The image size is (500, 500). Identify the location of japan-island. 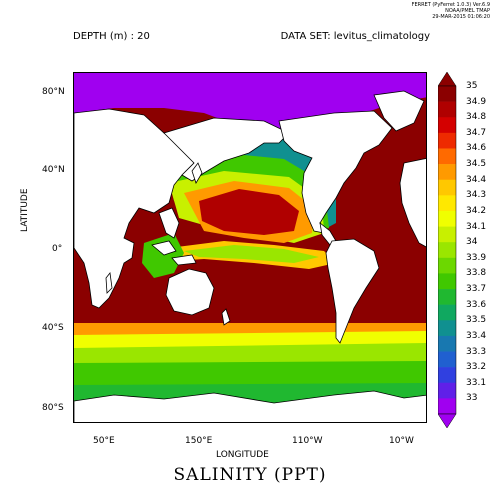
(197, 173).